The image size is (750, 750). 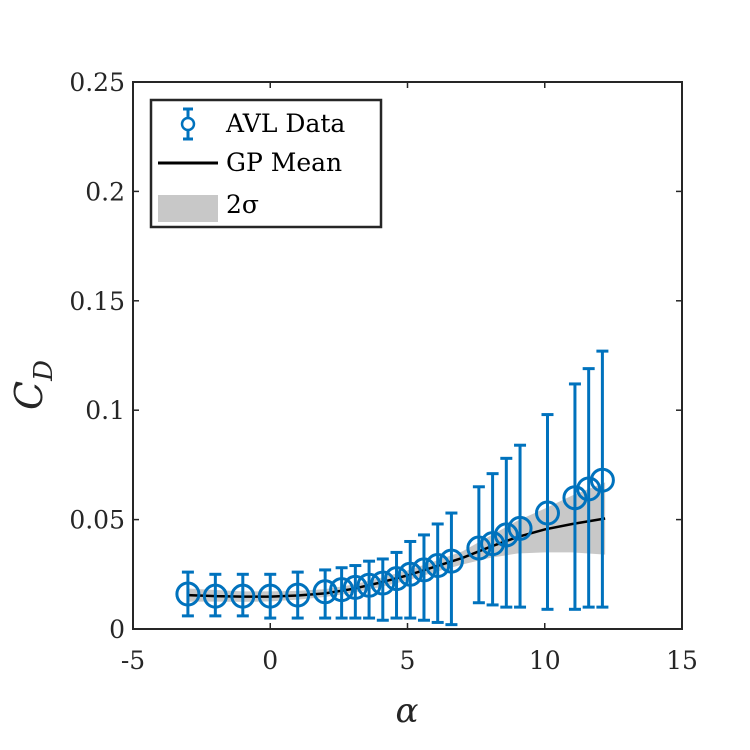 What do you see at coordinates (29, 395) in the screenshot?
I see `y-axis-label-main: C` at bounding box center [29, 395].